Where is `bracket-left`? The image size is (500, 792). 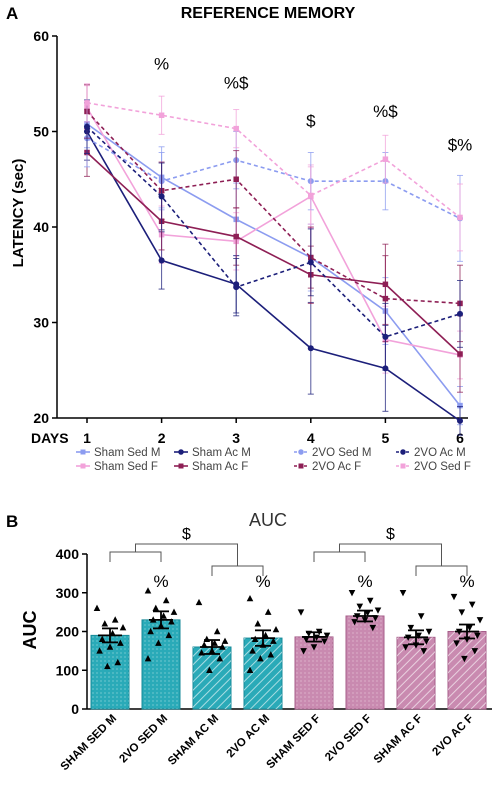
bracket-left is located at coordinates (339, 556).